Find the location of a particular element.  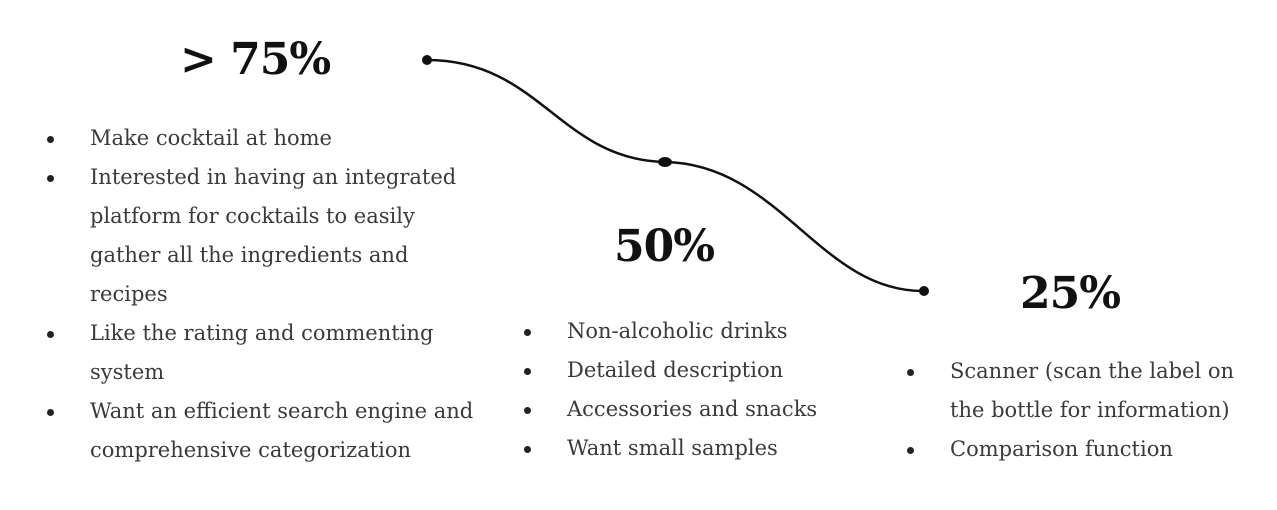

list-item: Want small samples is located at coordinates (695, 448).